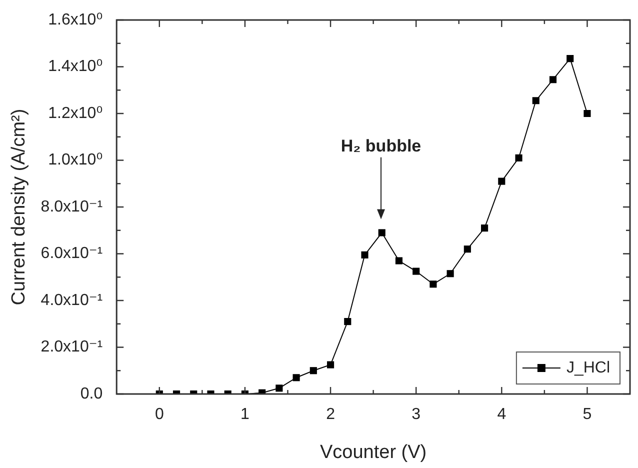 This screenshot has width=638, height=468. I want to click on y-tick-label: 6.0x10⁻¹, so click(71, 253).